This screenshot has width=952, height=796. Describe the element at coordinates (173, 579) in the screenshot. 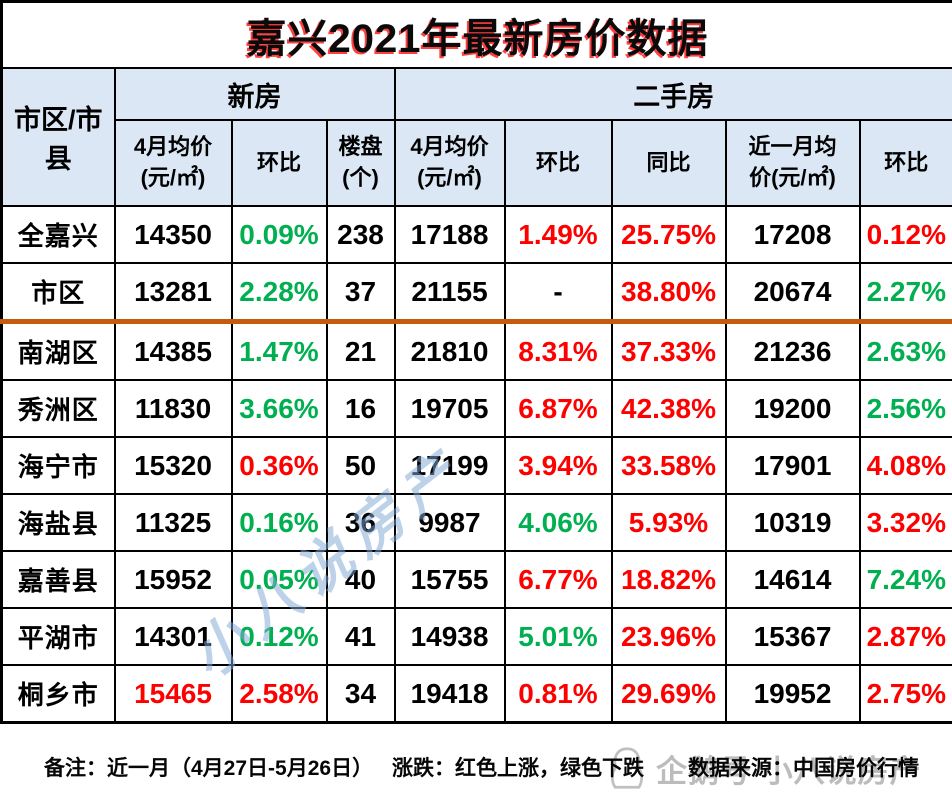

I see `value-cell: 15952` at that location.